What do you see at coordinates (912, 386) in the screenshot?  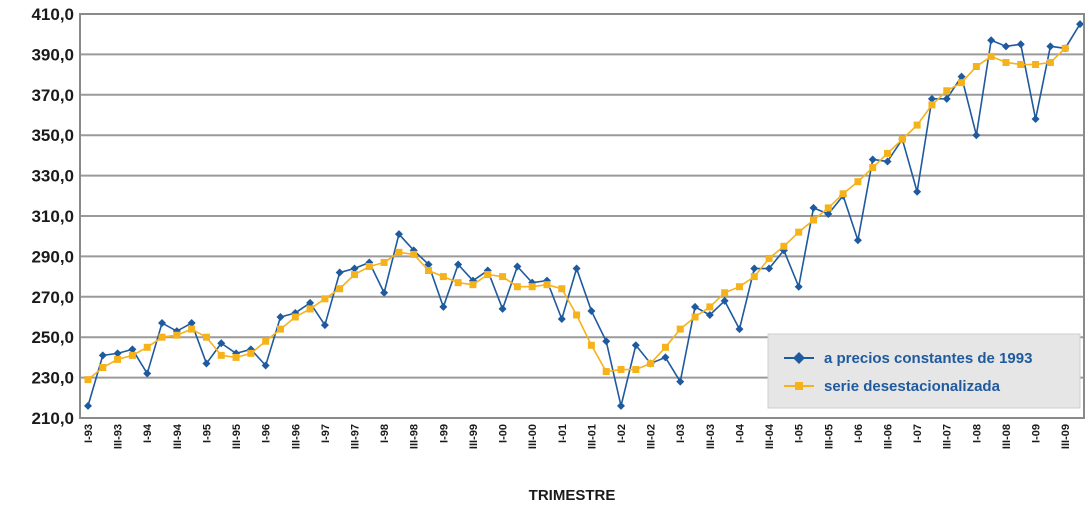 I see `legend-label-series-2: serie desestacionalizada` at bounding box center [912, 386].